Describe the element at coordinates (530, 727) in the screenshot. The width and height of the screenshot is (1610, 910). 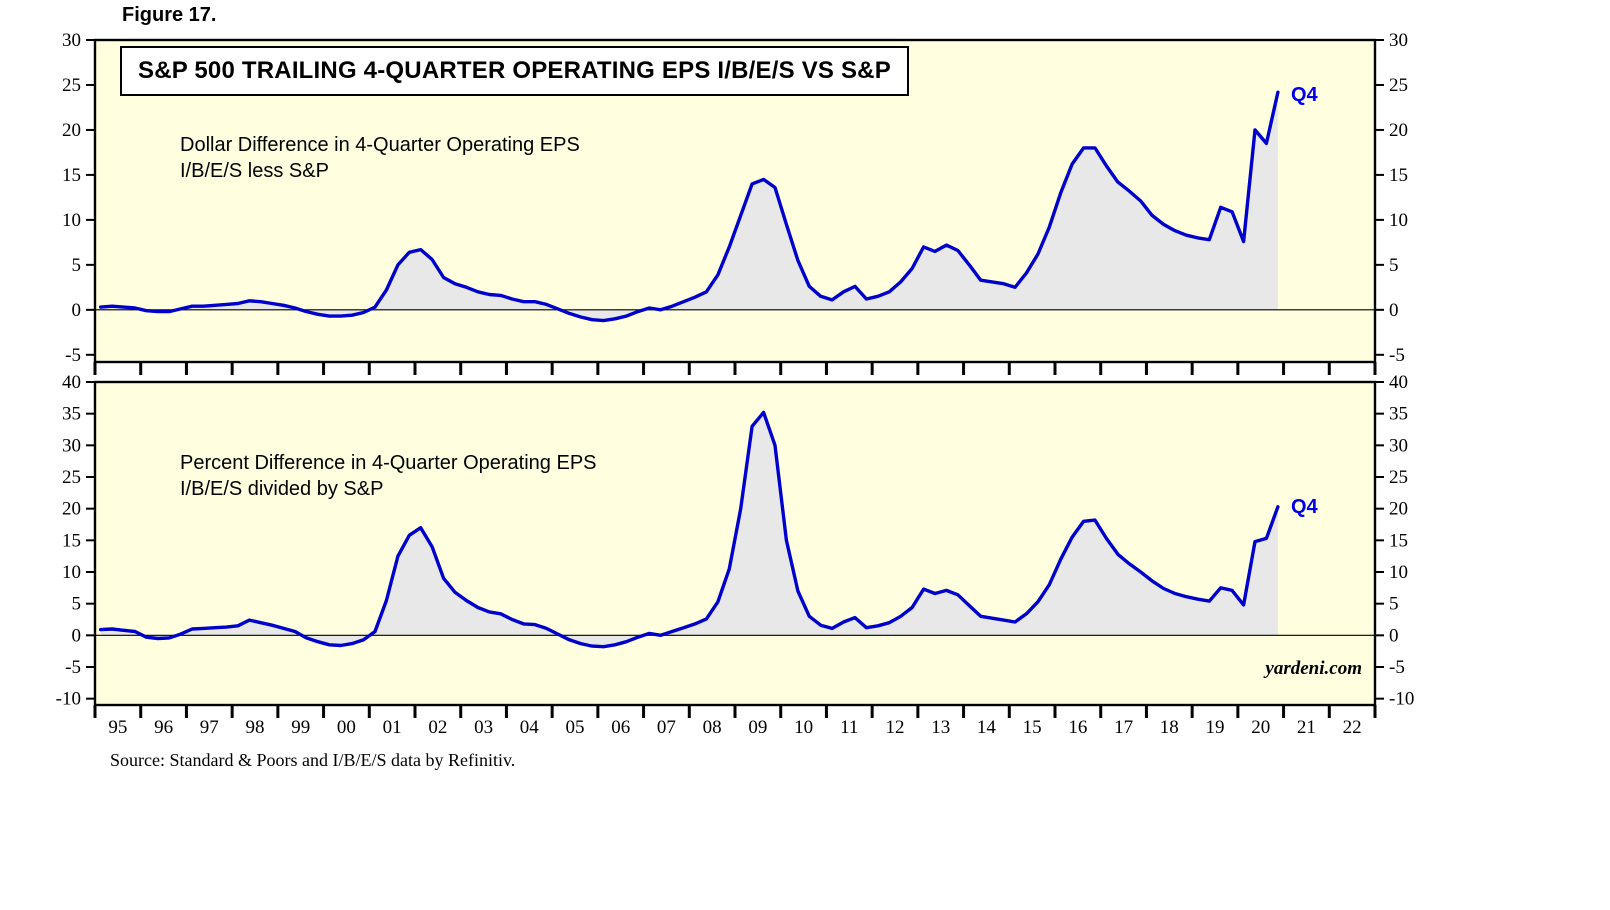
I see `x-year-label: 04` at that location.